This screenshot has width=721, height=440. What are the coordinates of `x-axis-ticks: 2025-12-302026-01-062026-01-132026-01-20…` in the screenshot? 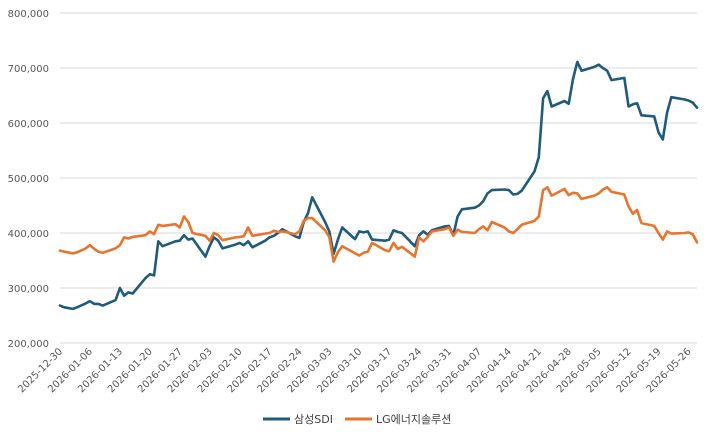 It's located at (354, 370).